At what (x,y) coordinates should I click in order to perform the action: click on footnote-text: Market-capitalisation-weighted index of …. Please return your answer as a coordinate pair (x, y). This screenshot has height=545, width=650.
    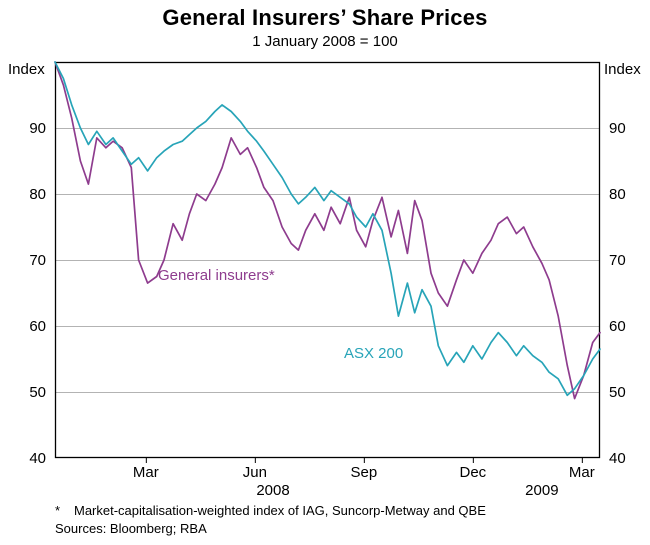
    Looking at the image, I should click on (280, 510).